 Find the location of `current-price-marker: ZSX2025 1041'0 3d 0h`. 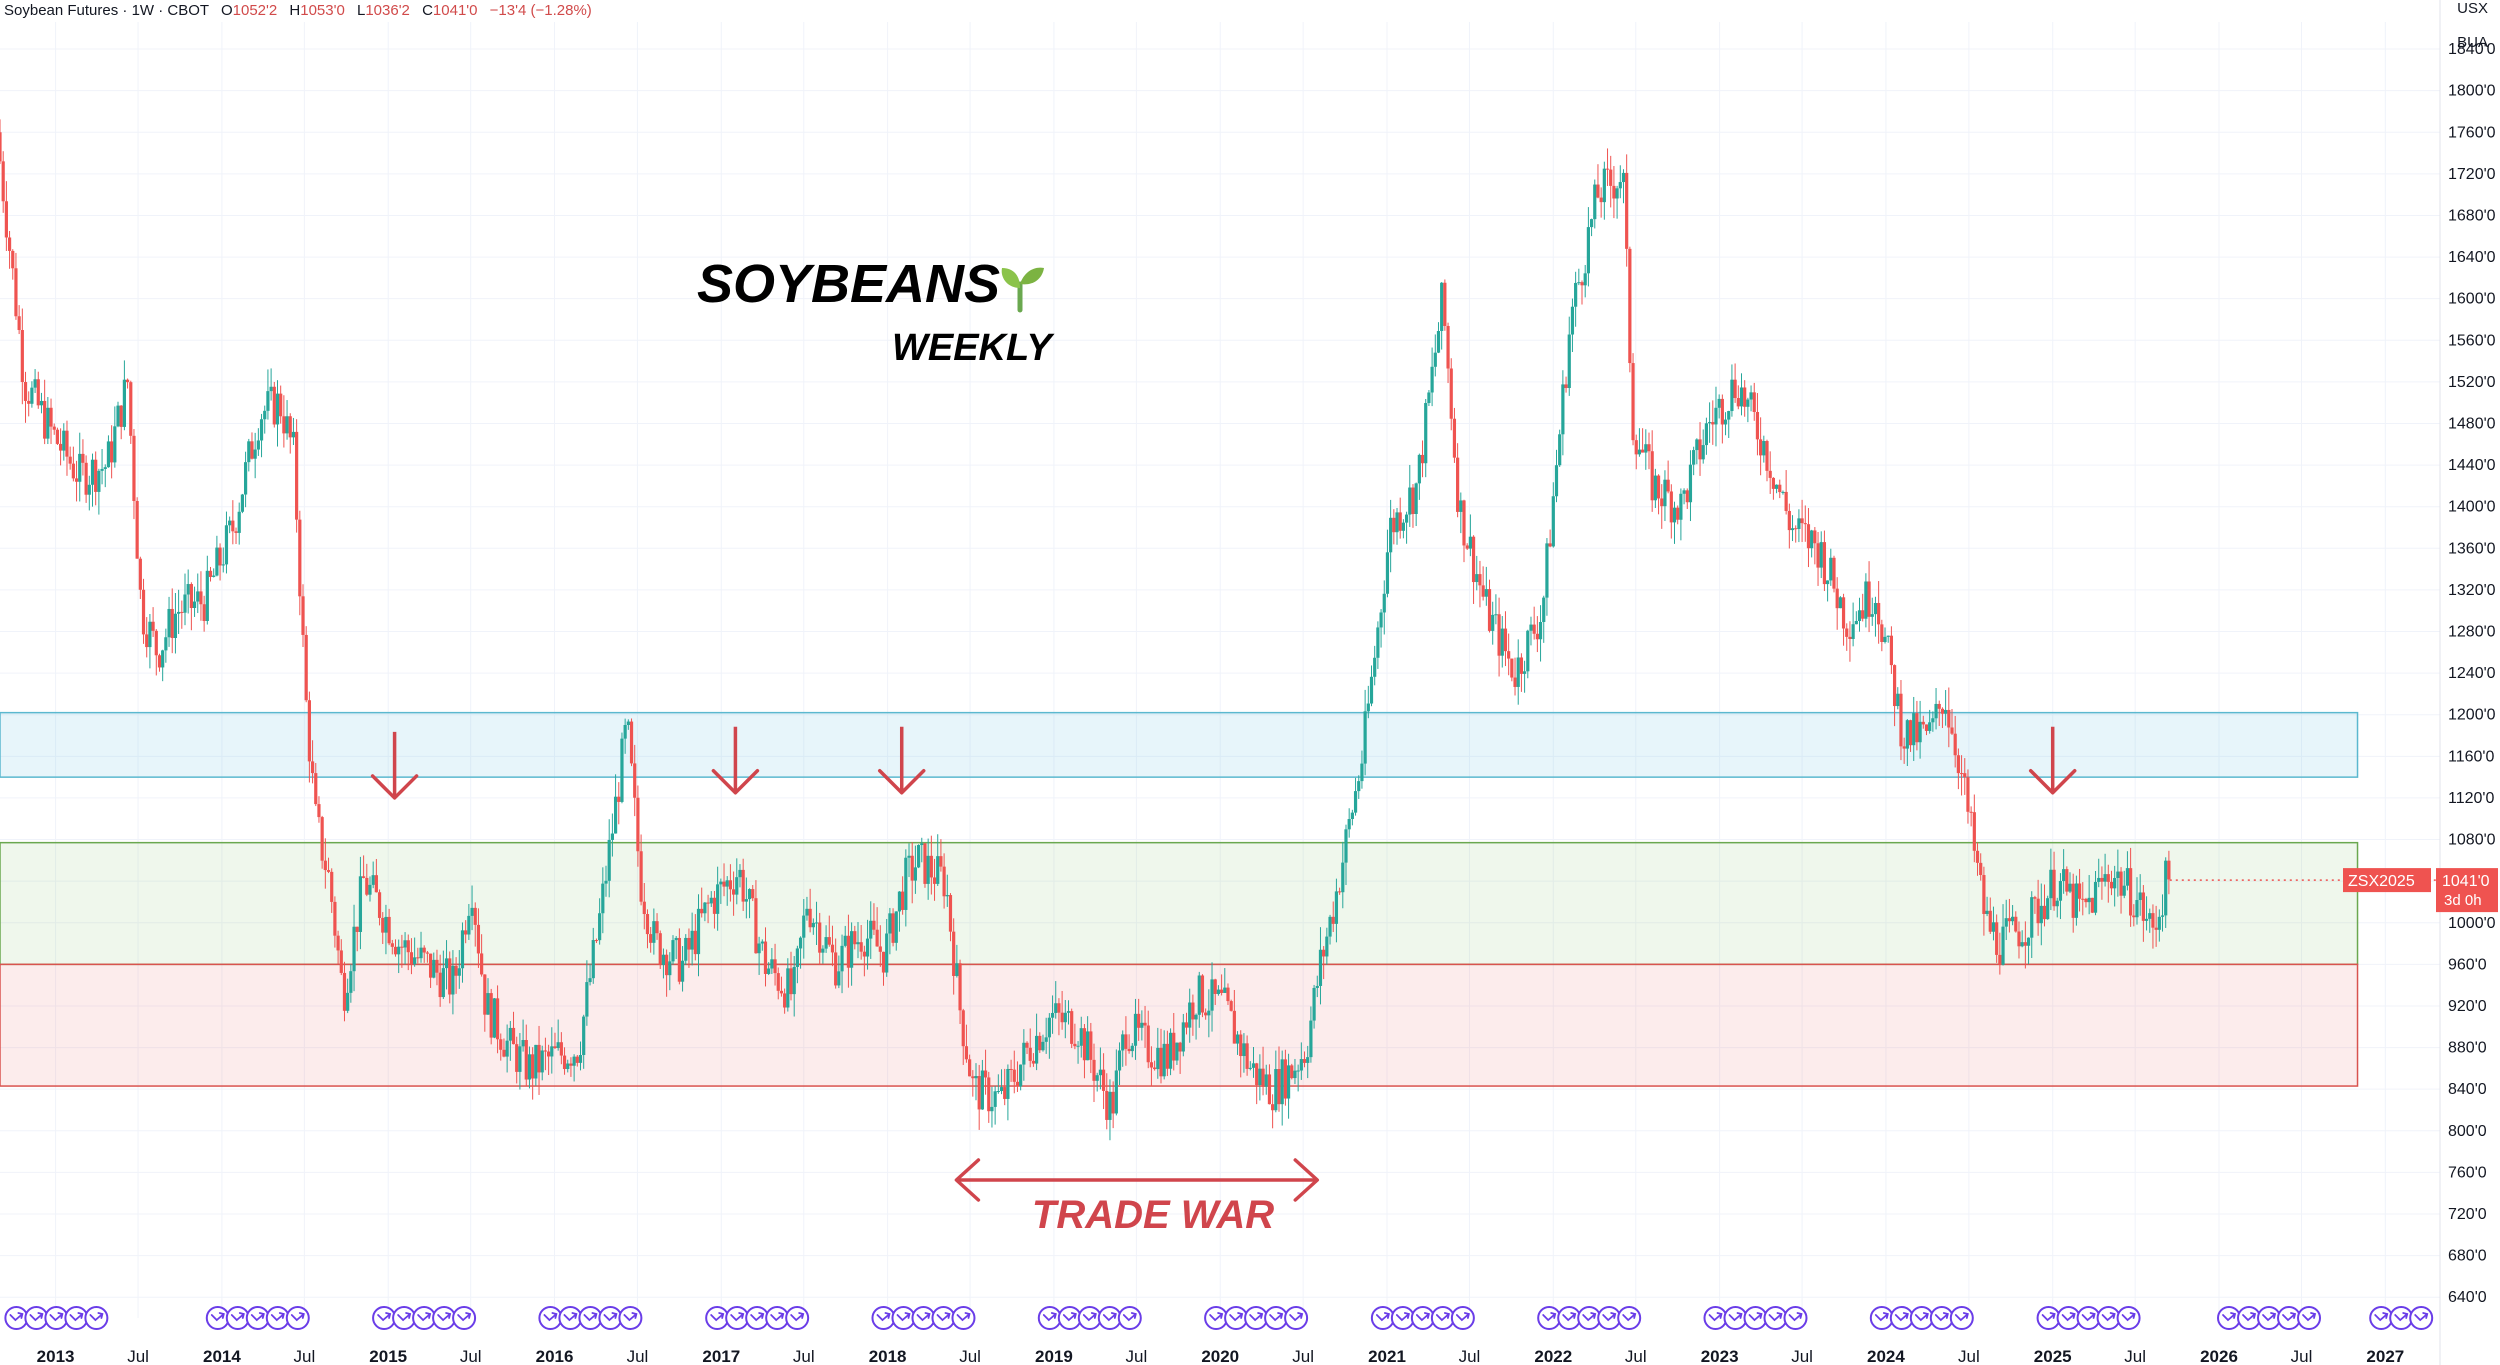

current-price-marker: ZSX2025 1041'0 3d 0h is located at coordinates (2333, 890).